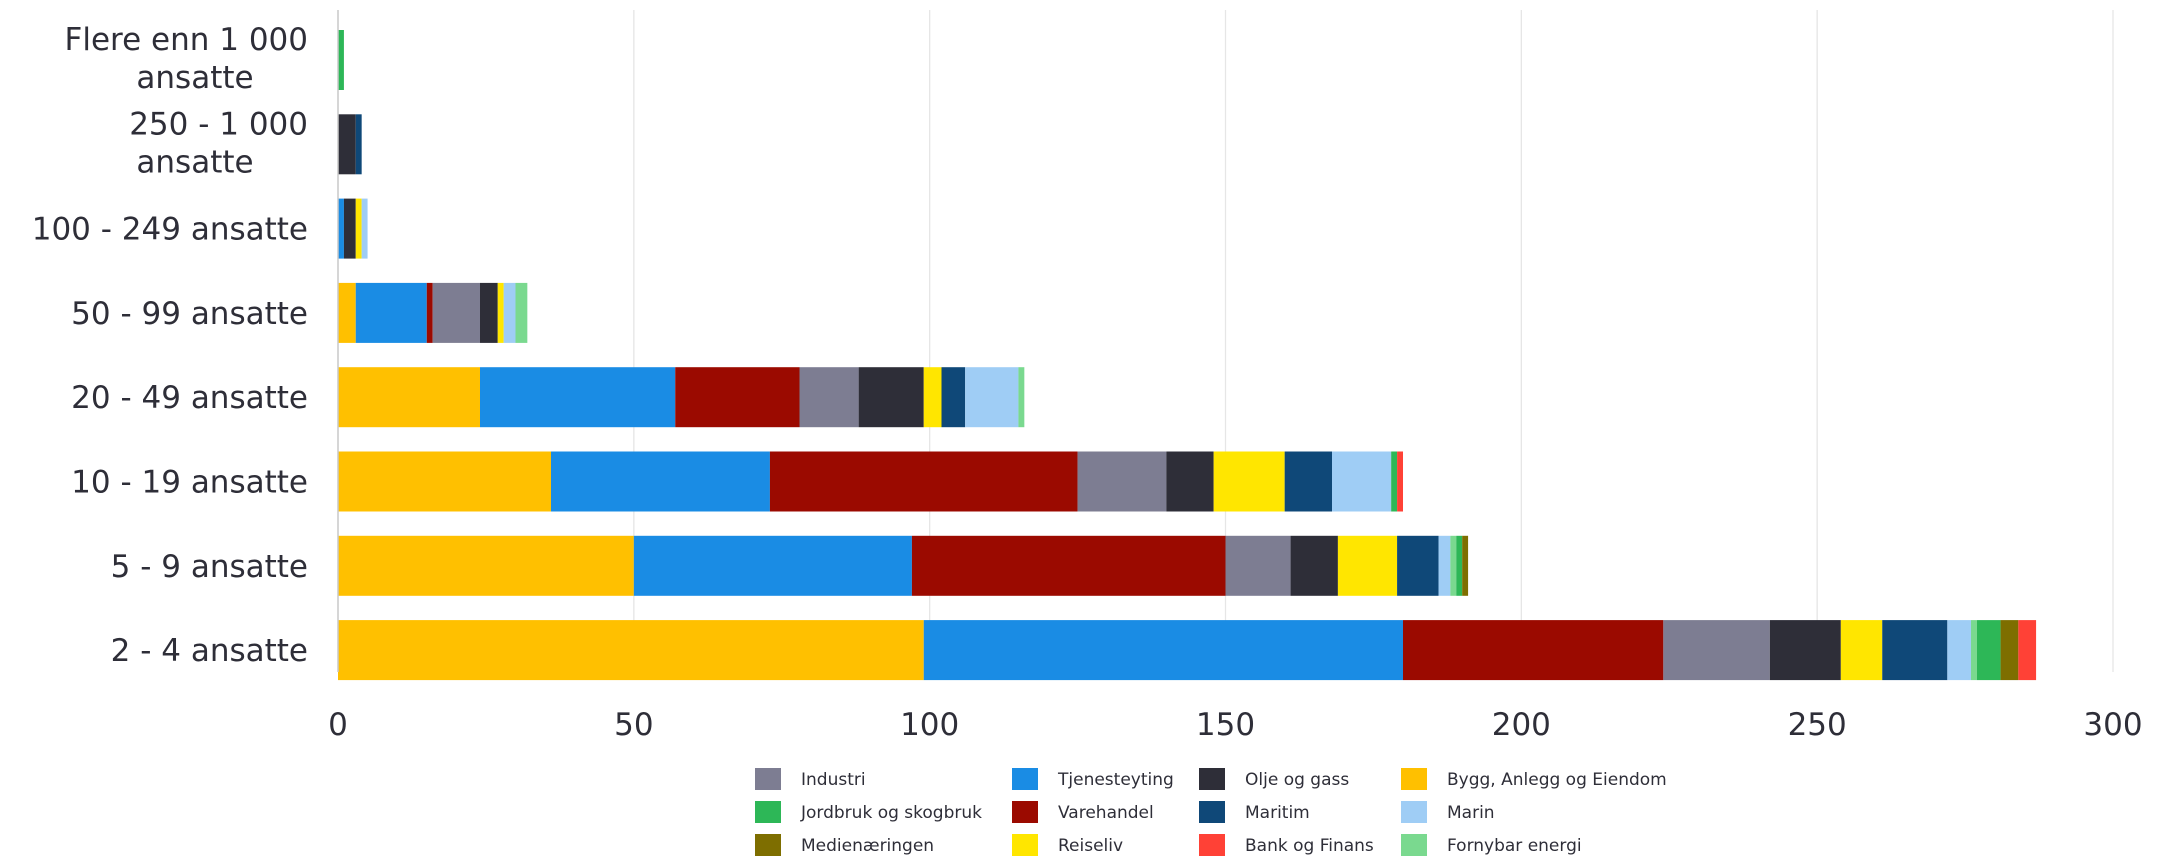 This screenshot has width=2161, height=859. What do you see at coordinates (868, 812) in the screenshot?
I see `legend-item-jordbruk-og-skogbruk: Jordbruk og skogbruk` at bounding box center [868, 812].